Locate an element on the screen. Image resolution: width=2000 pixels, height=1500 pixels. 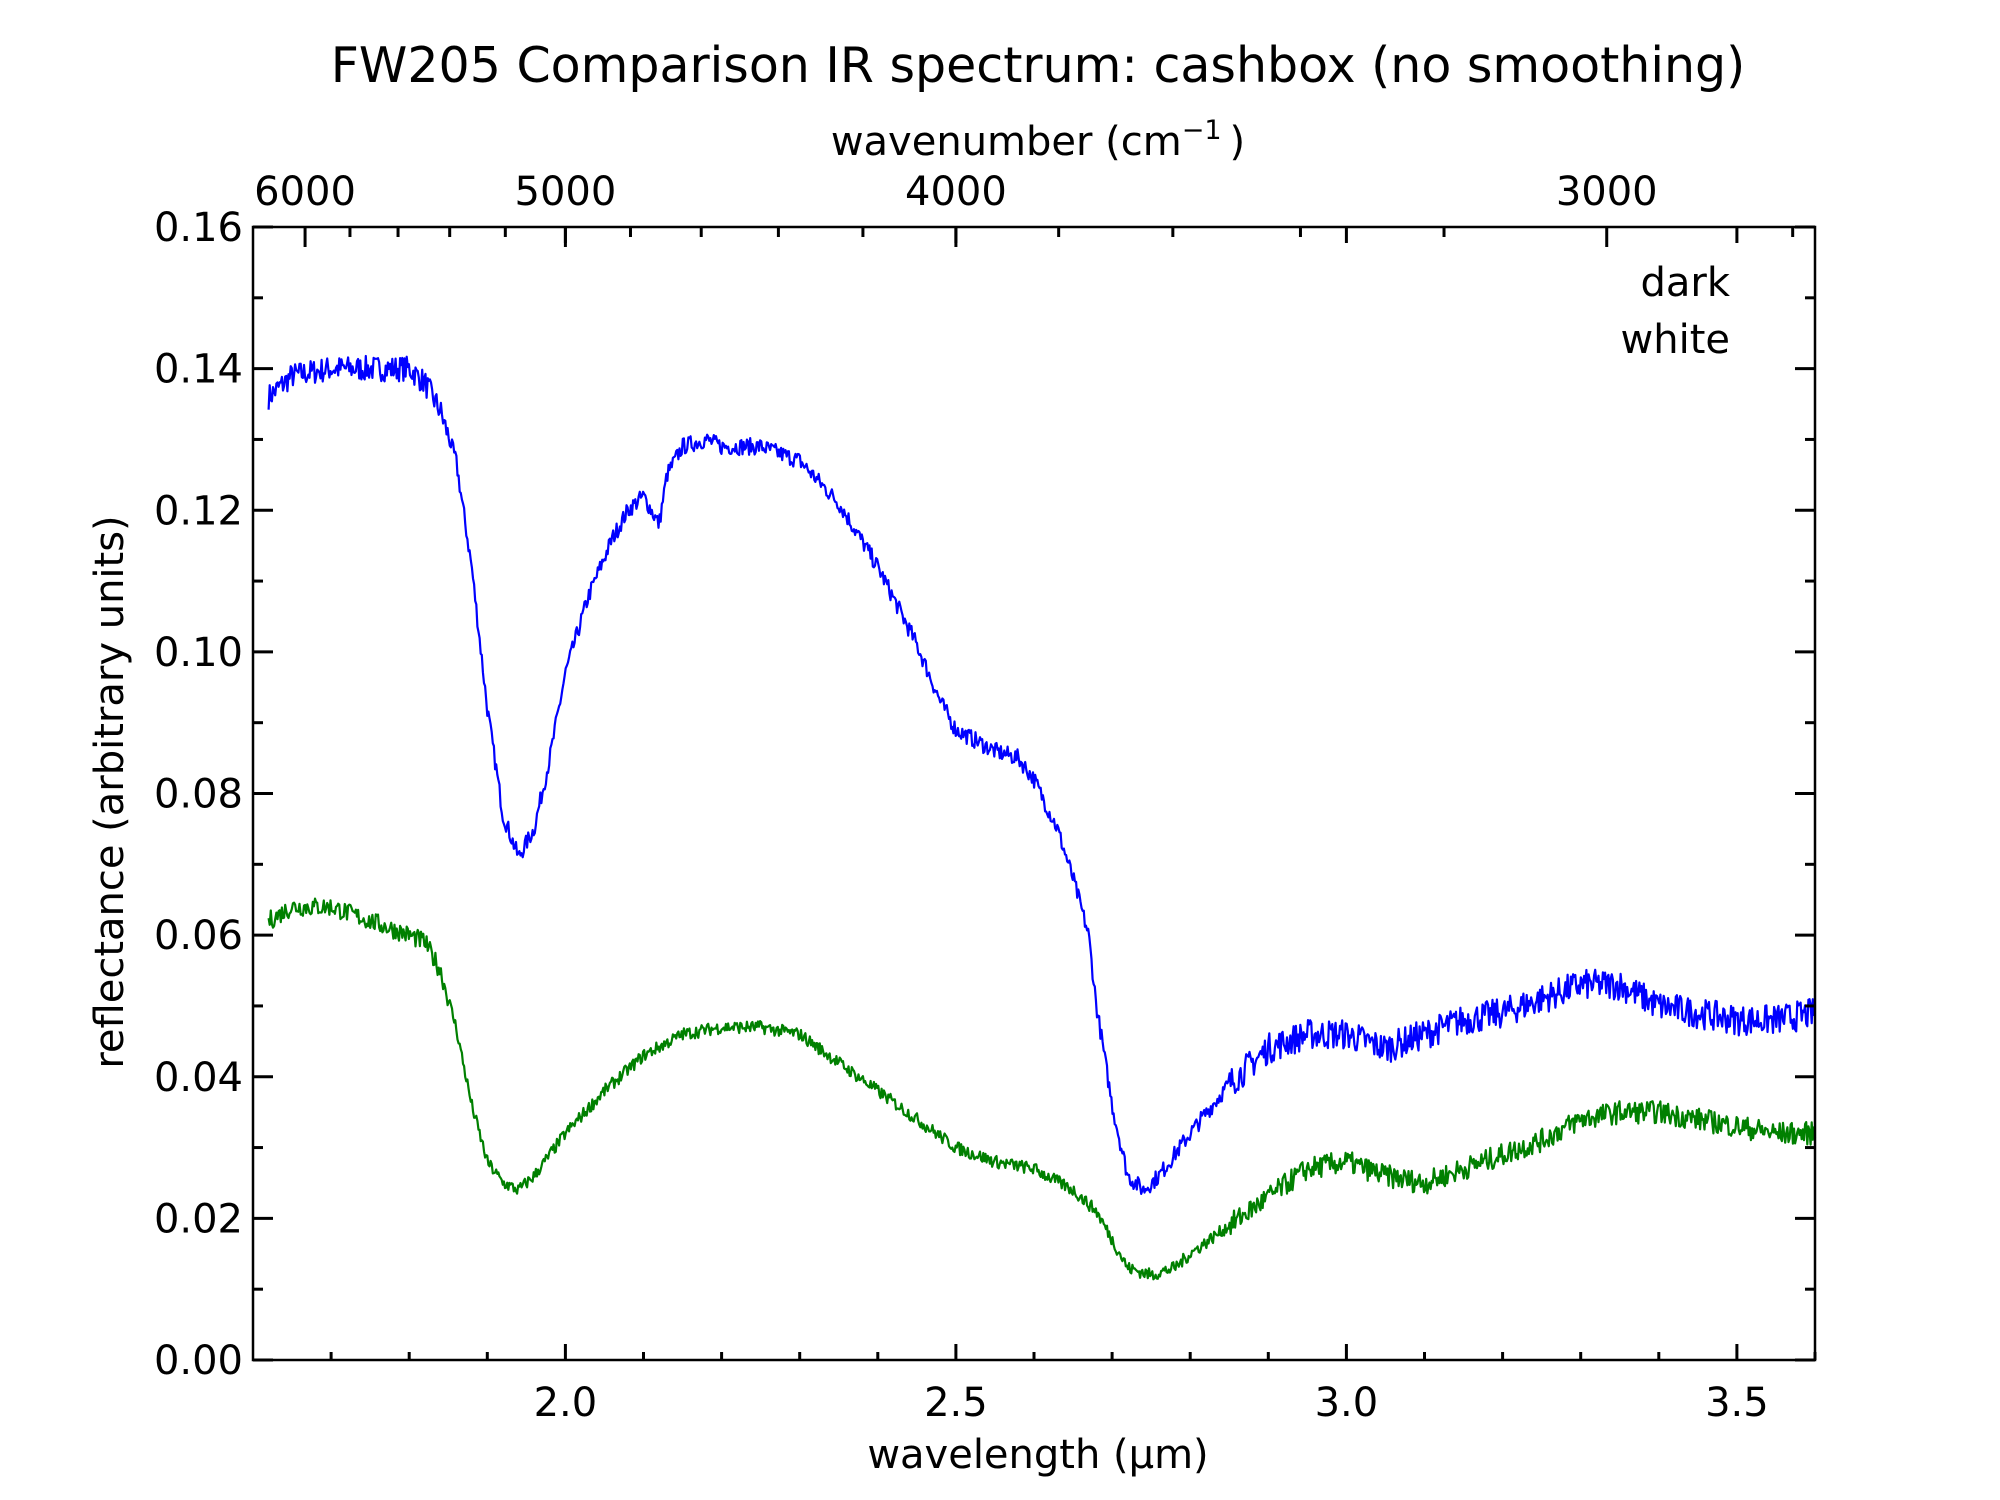
x-axis-label: wavelength (μm) is located at coordinates (1037, 1455).